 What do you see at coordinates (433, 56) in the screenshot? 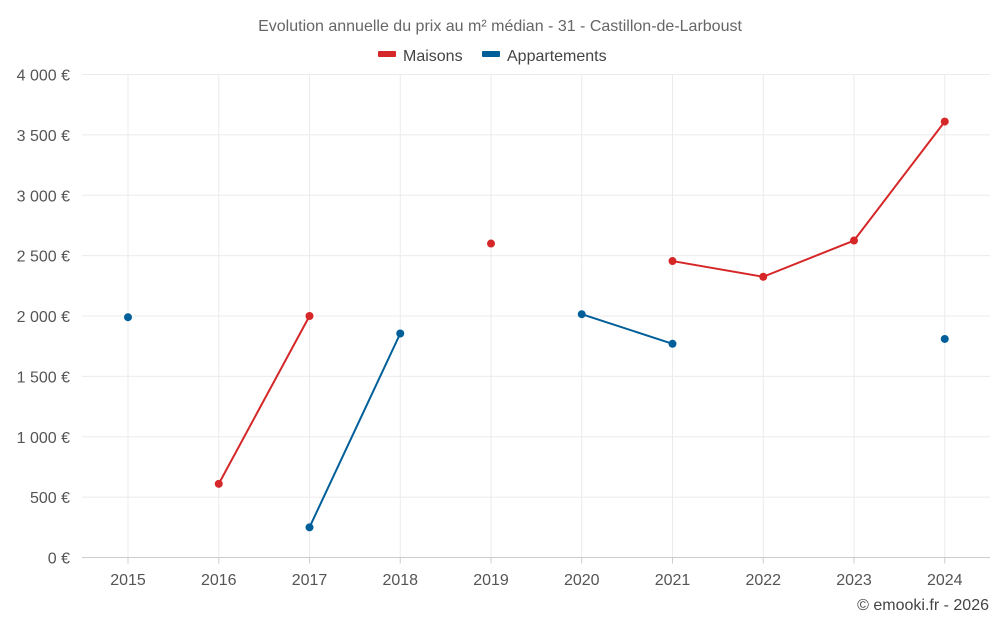
I see `legend-label: Maisons` at bounding box center [433, 56].